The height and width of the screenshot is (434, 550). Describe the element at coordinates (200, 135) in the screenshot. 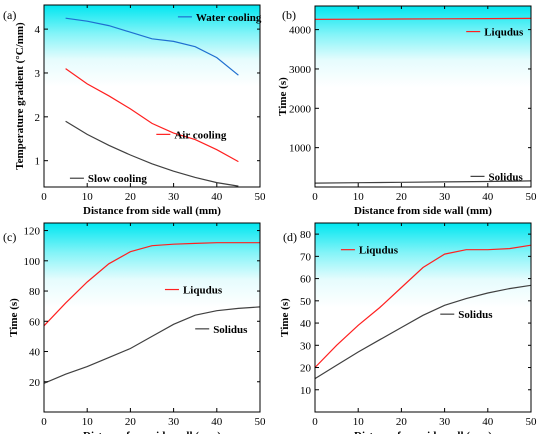

I see `legend-label: Air cooling` at that location.